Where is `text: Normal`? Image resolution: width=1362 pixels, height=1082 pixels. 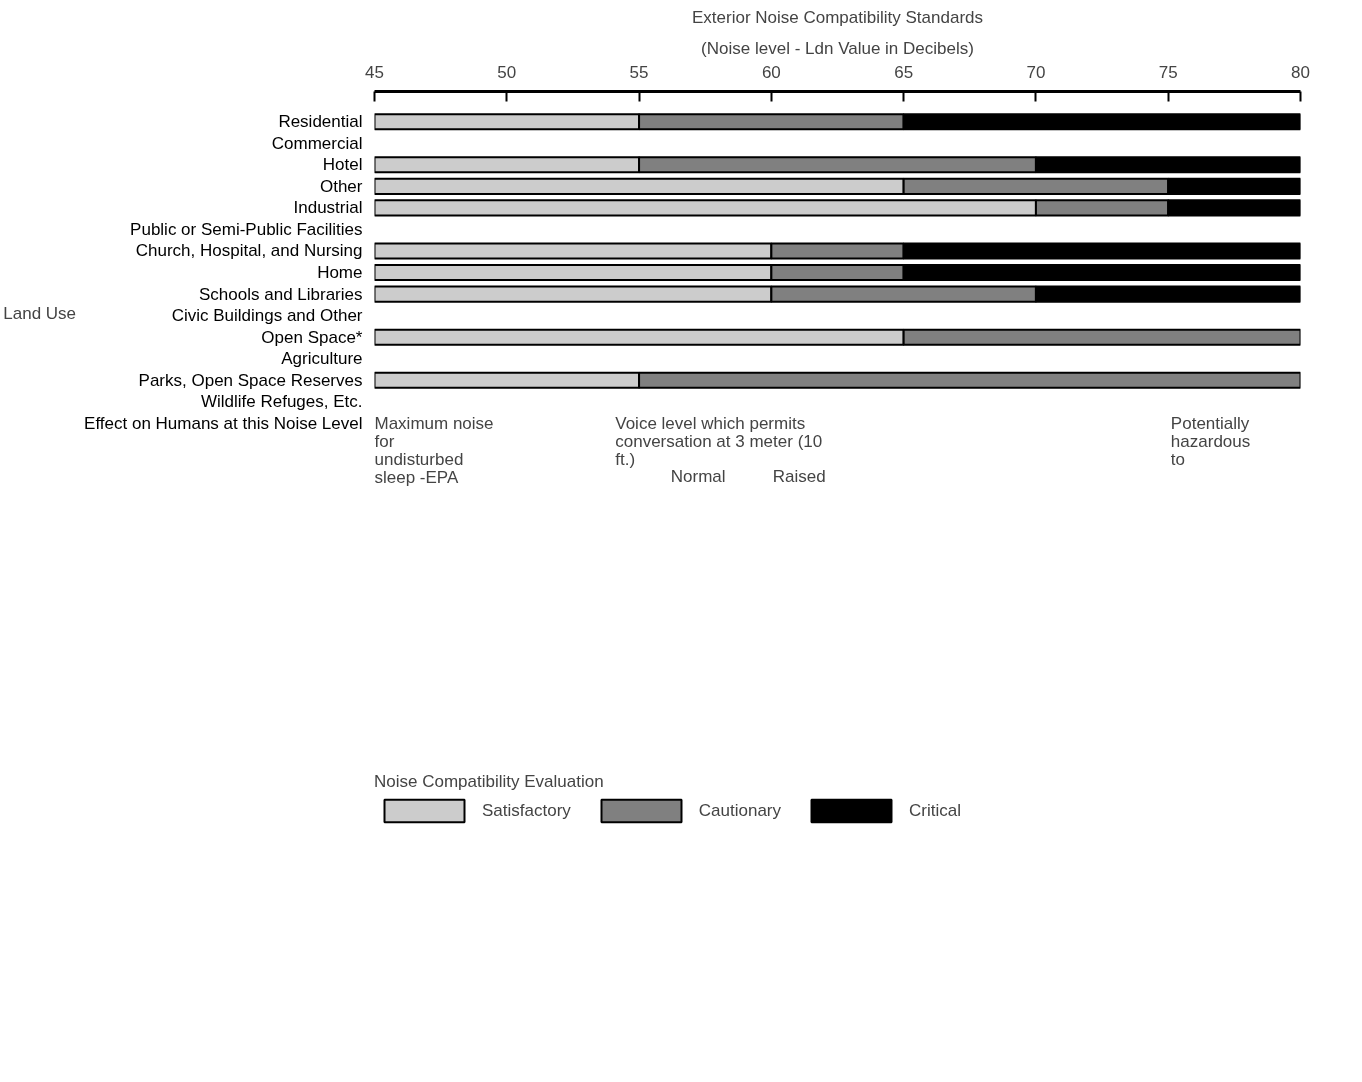 text: Normal is located at coordinates (698, 476).